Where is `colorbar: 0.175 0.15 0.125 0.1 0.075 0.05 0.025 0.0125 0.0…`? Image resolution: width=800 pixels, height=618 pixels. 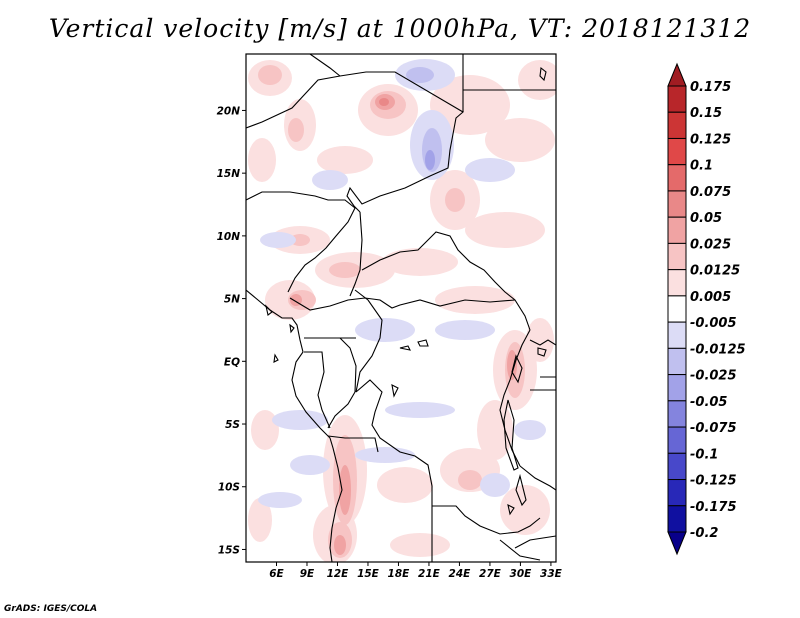 colorbar: 0.175 0.15 0.125 0.1 0.075 0.05 0.025 0.0125 0.0… is located at coordinates (706, 309).